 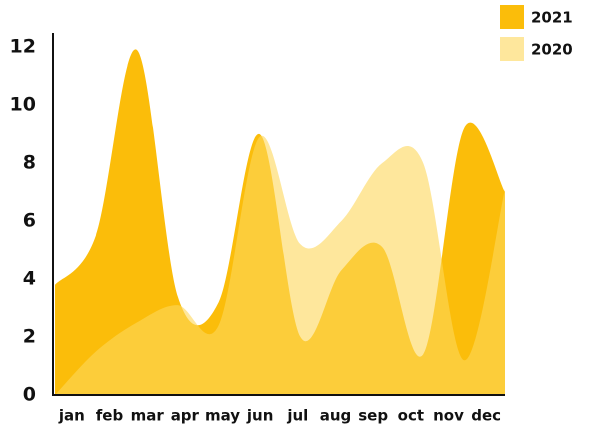 I want to click on y-tick-label: 10, so click(x=23, y=105).